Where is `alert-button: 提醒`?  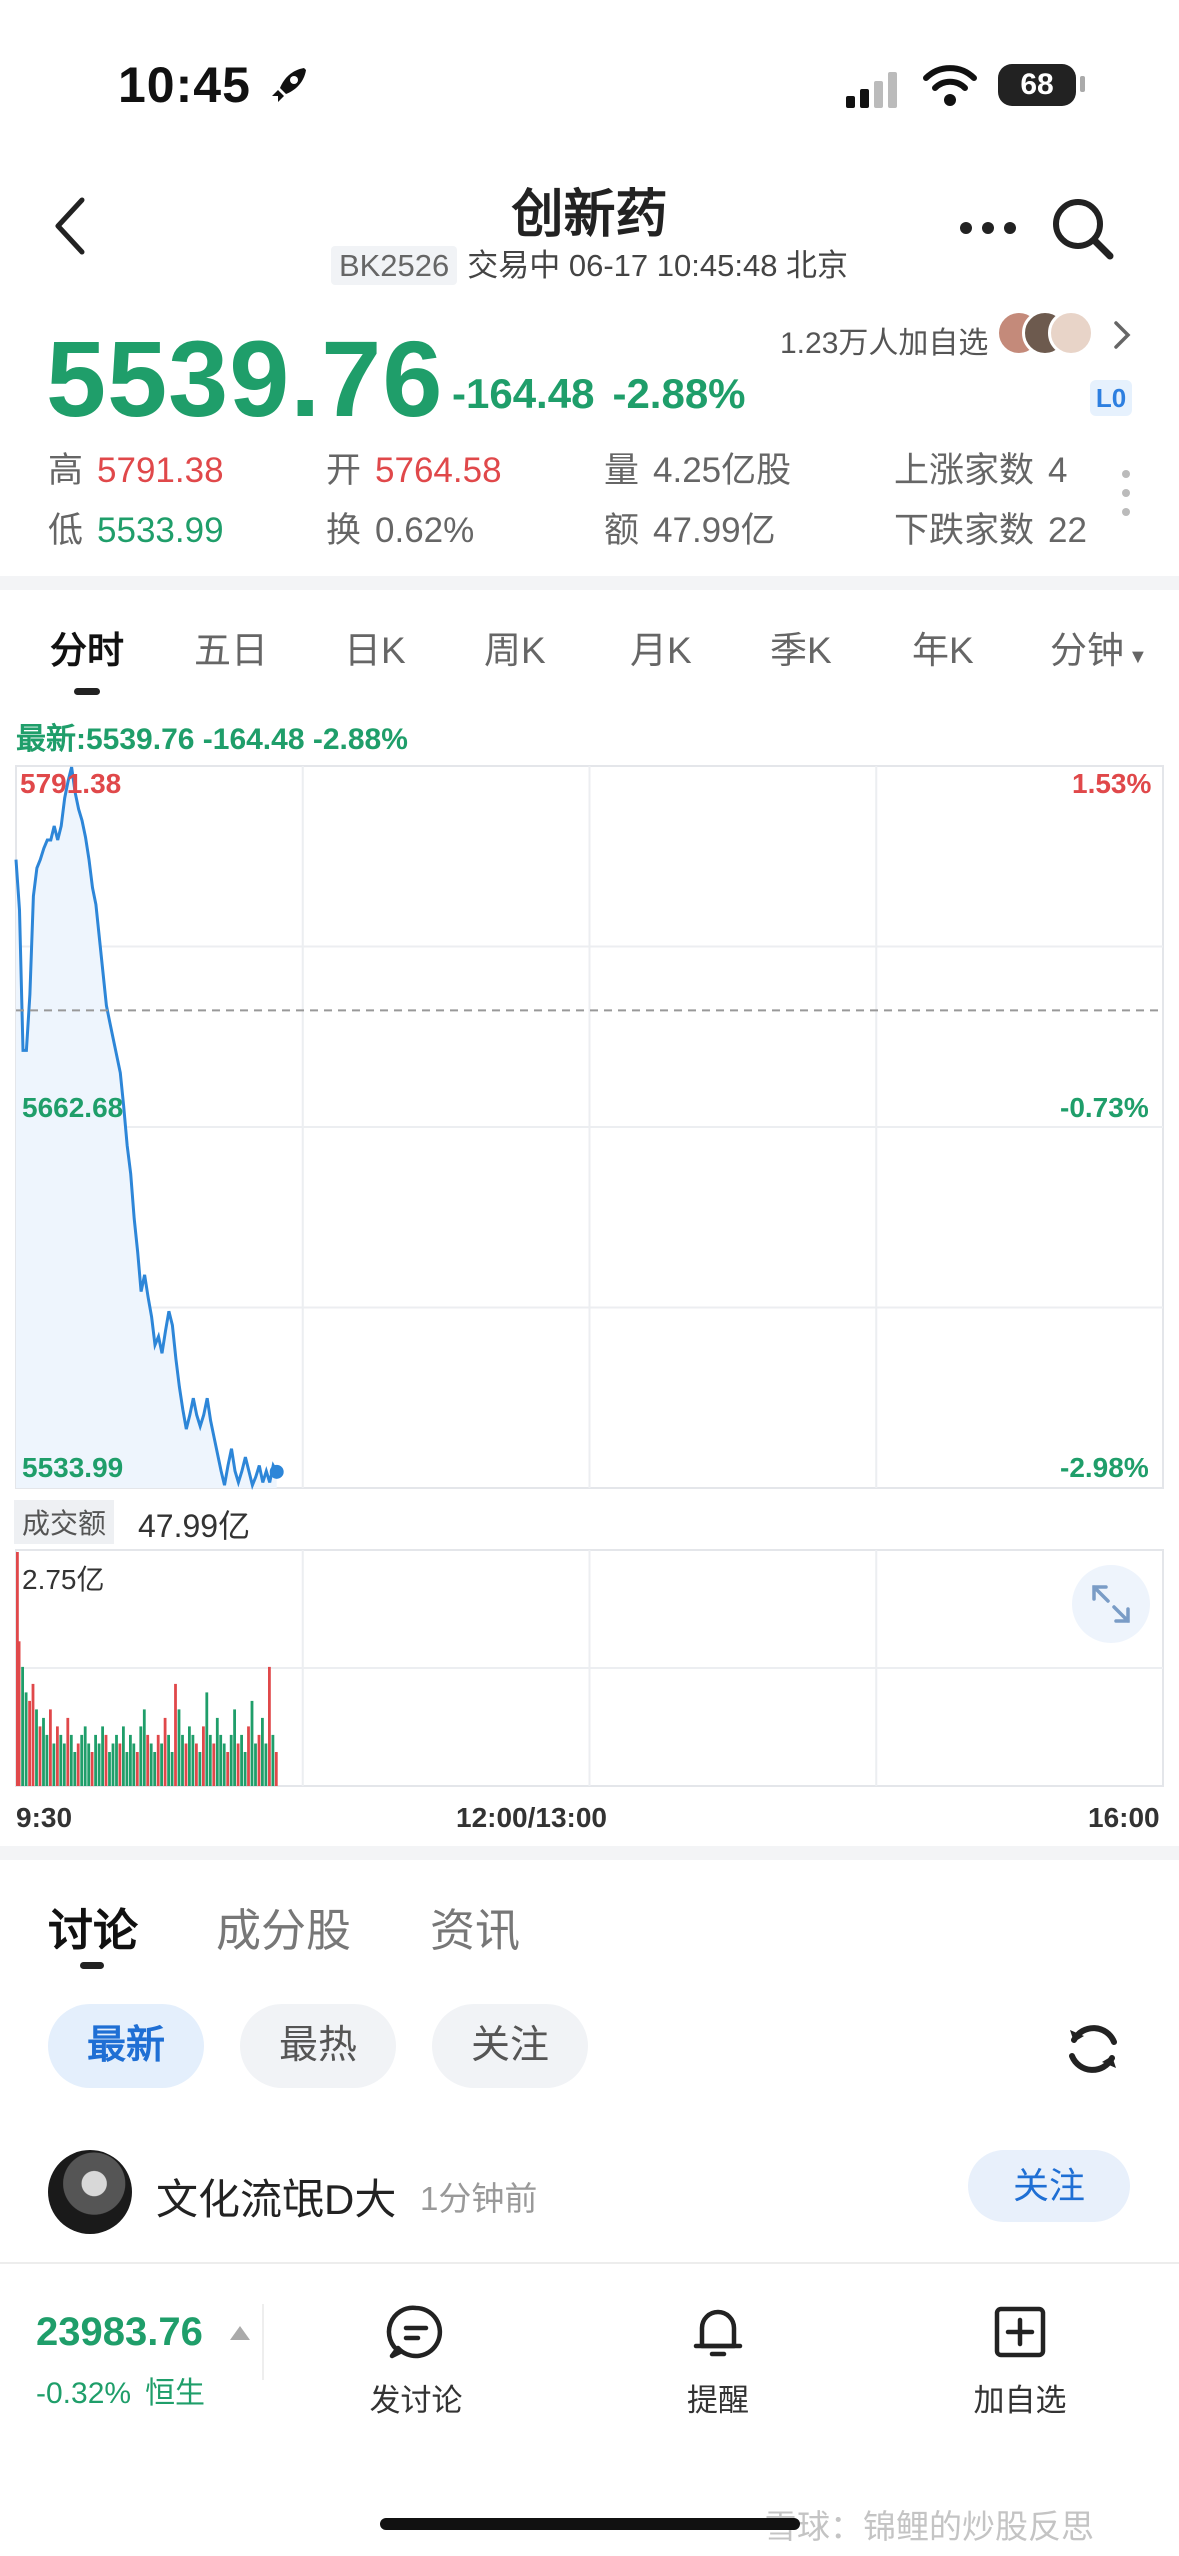
alert-button: 提醒 is located at coordinates (718, 2361).